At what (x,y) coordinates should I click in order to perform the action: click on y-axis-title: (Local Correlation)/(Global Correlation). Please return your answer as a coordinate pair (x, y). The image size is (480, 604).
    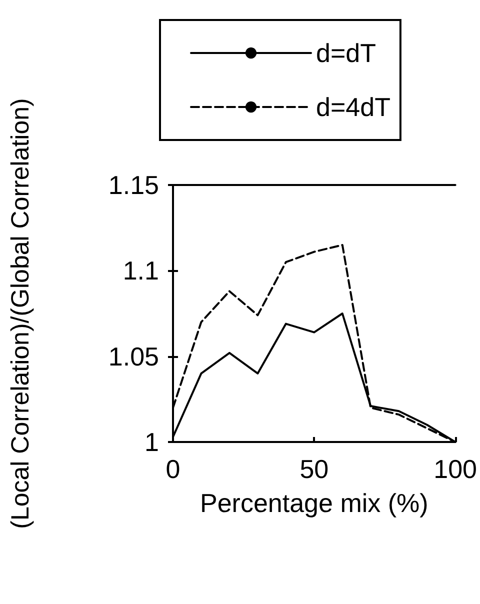
    Looking at the image, I should click on (20, 313).